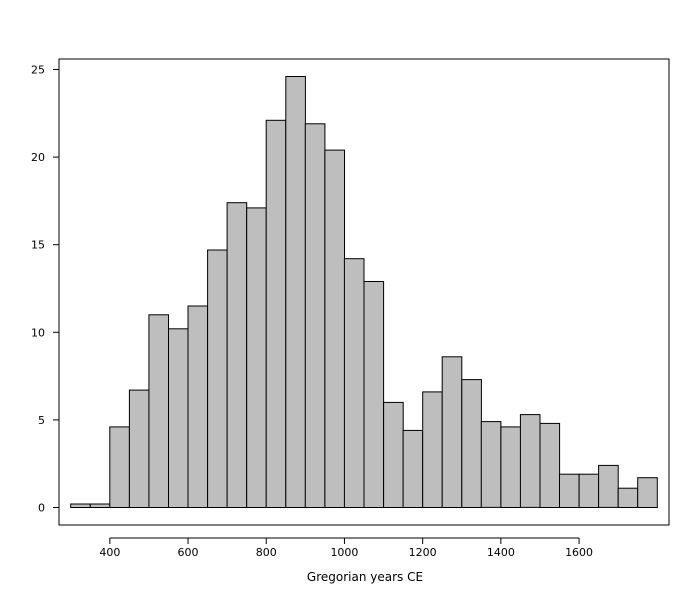 Image resolution: width=700 pixels, height=600 pixels. What do you see at coordinates (109, 552) in the screenshot?
I see `x-tick-label: 400` at bounding box center [109, 552].